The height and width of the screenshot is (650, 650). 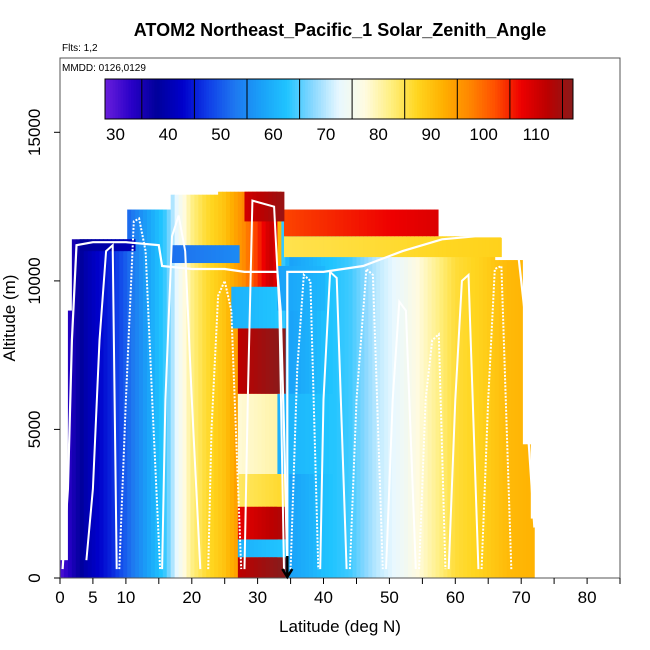 I want to click on y-tick-label: 15000, so click(x=34, y=132).